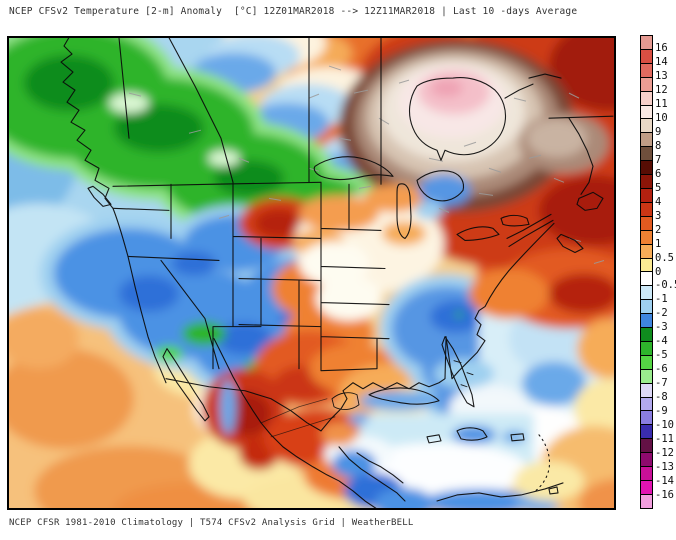  Describe the element at coordinates (661, 90) in the screenshot. I see `colorbar-tick-label: 12` at that location.